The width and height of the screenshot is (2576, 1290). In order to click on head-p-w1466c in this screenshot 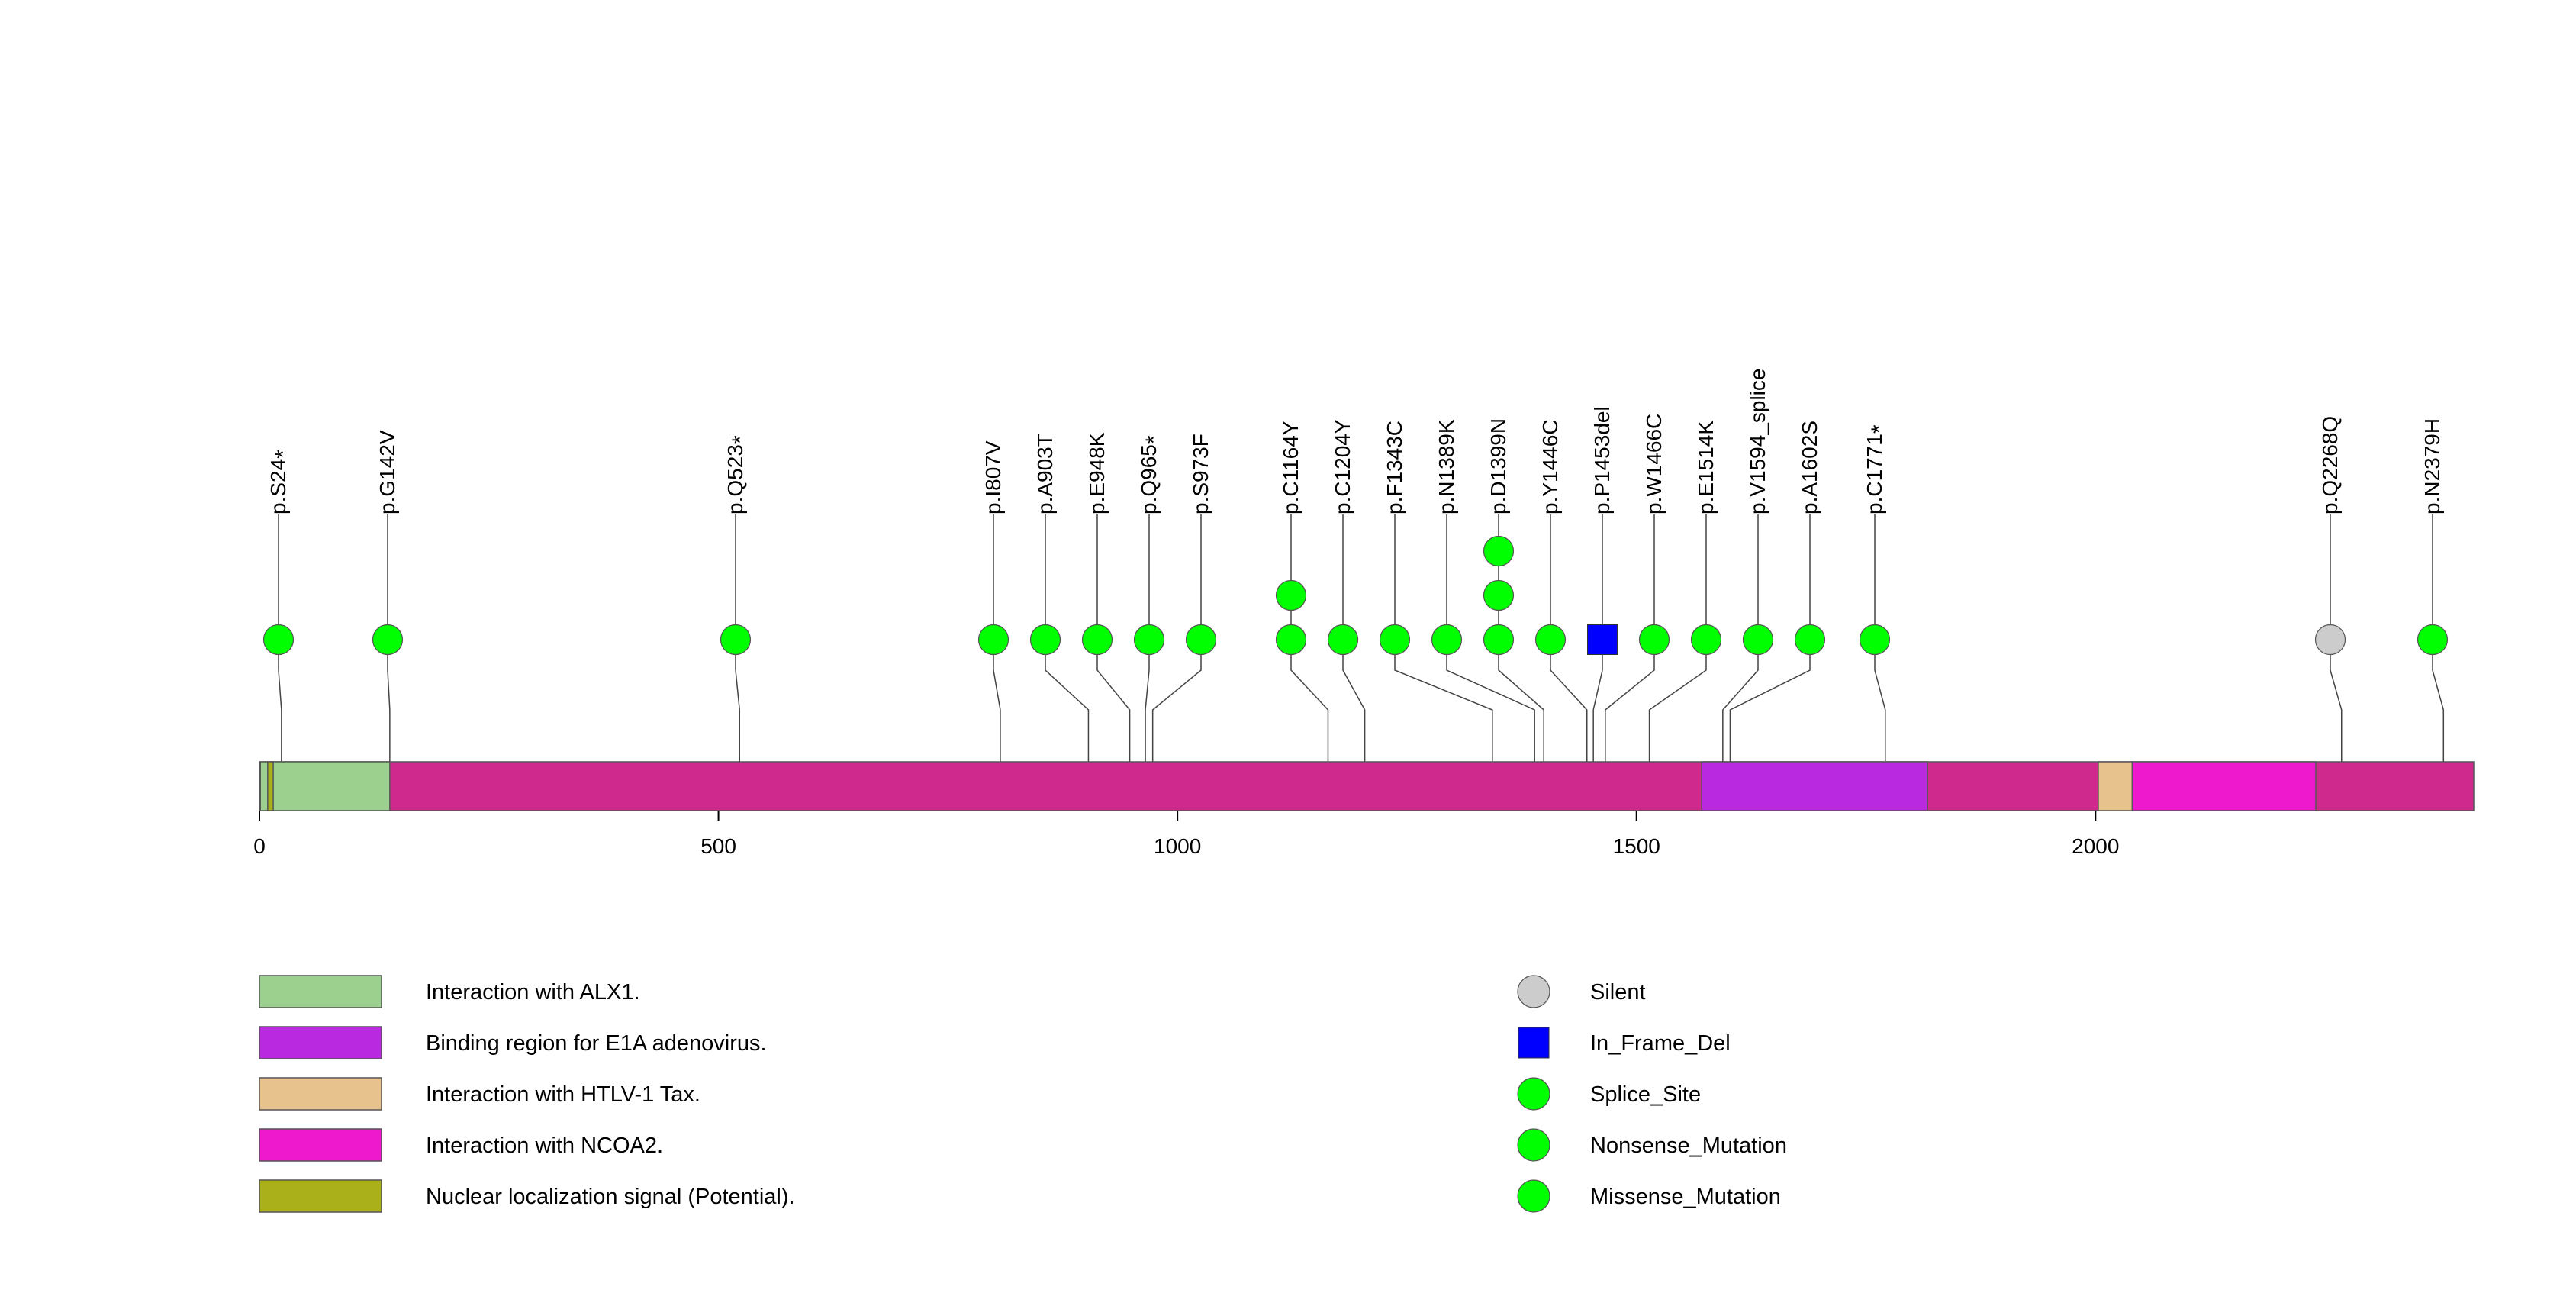, I will do `click(1654, 640)`.